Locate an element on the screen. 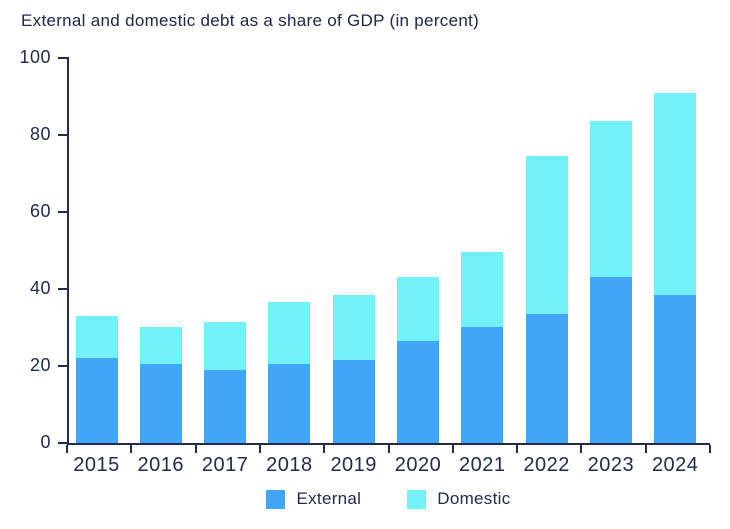  x-axis-label-2016: 2016 is located at coordinates (161, 465).